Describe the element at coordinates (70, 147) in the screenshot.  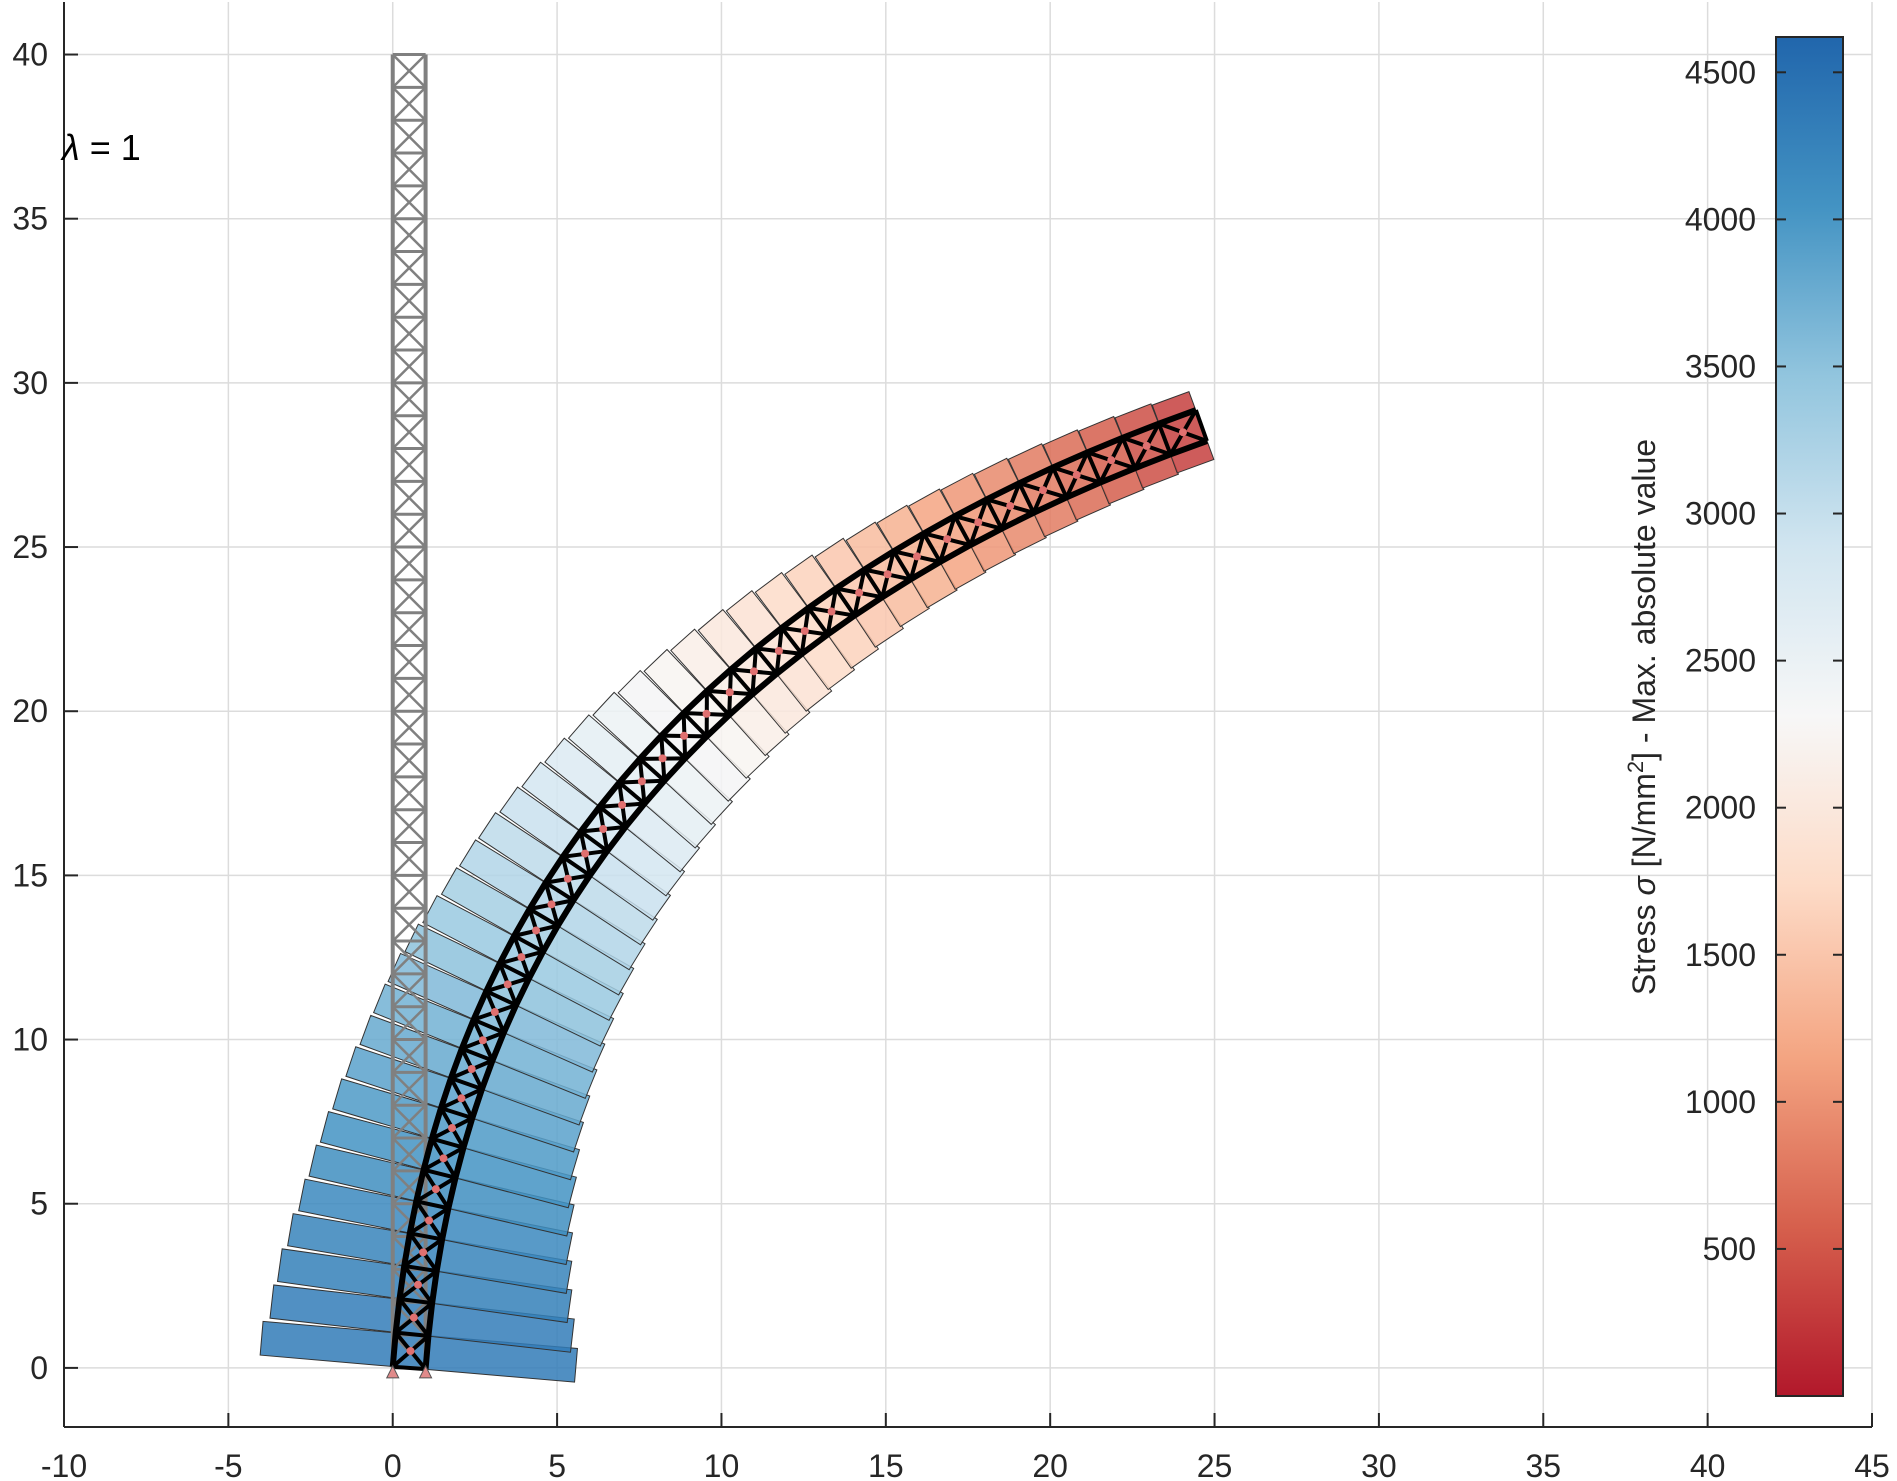
I see `lambda-symbol: λ` at that location.